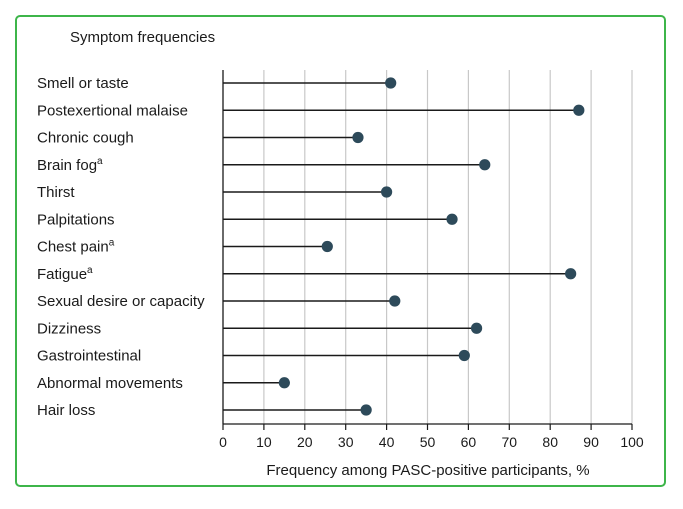  What do you see at coordinates (305, 442) in the screenshot?
I see `x-tick-label-20: 20` at bounding box center [305, 442].